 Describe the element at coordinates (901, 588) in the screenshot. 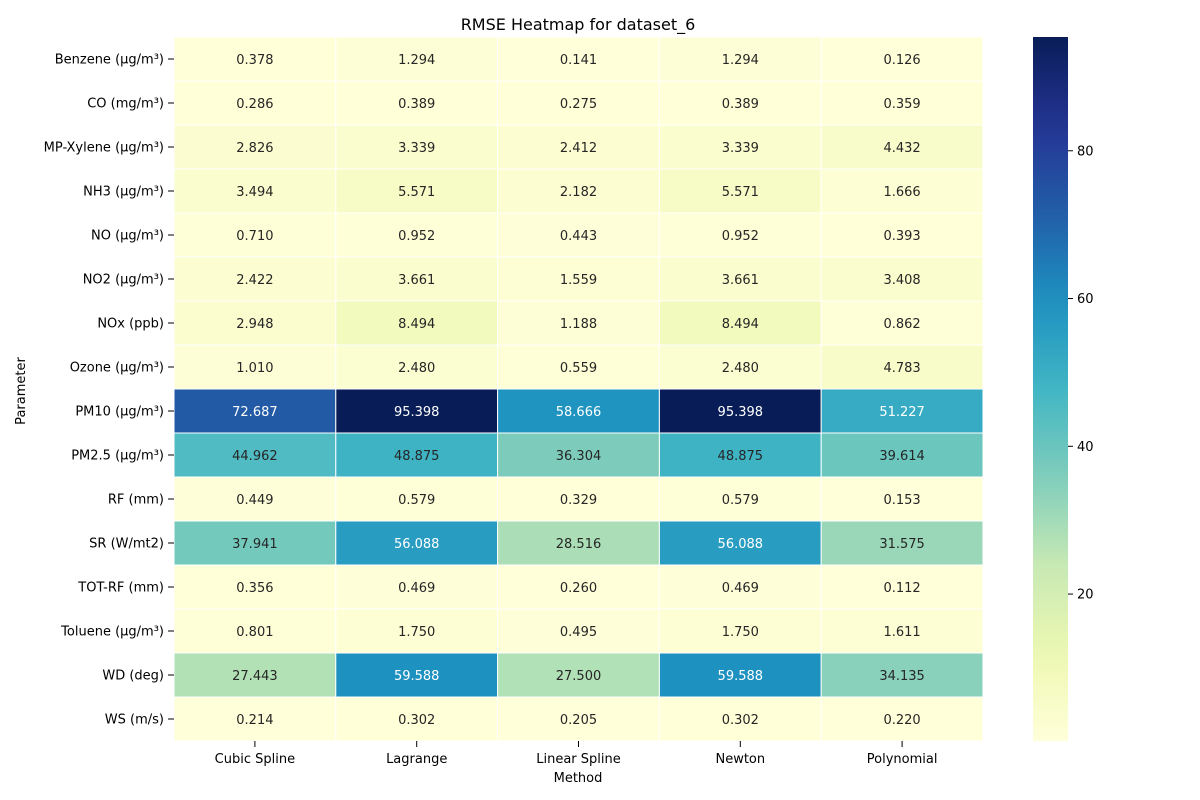

I see `cell-value-label: 0.112` at that location.